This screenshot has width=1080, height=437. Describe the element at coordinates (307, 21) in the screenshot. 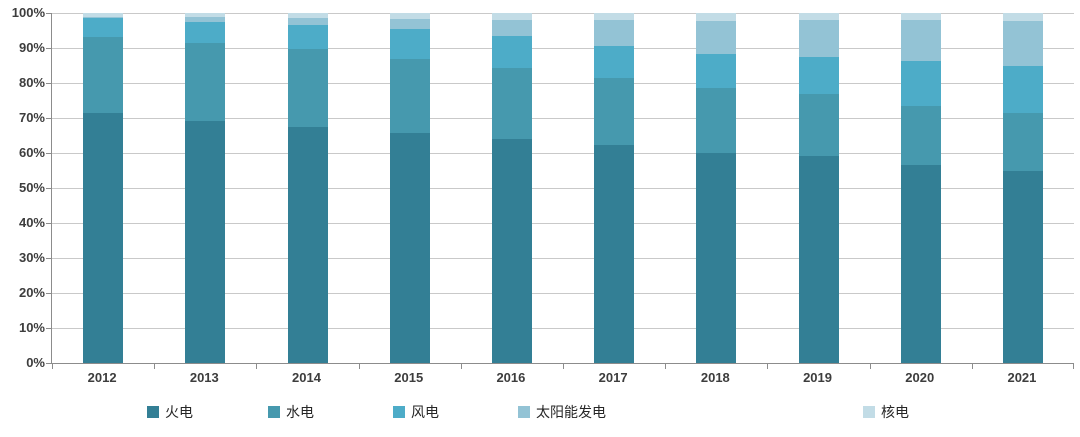

I see `bar-segment-2014-solar` at that location.